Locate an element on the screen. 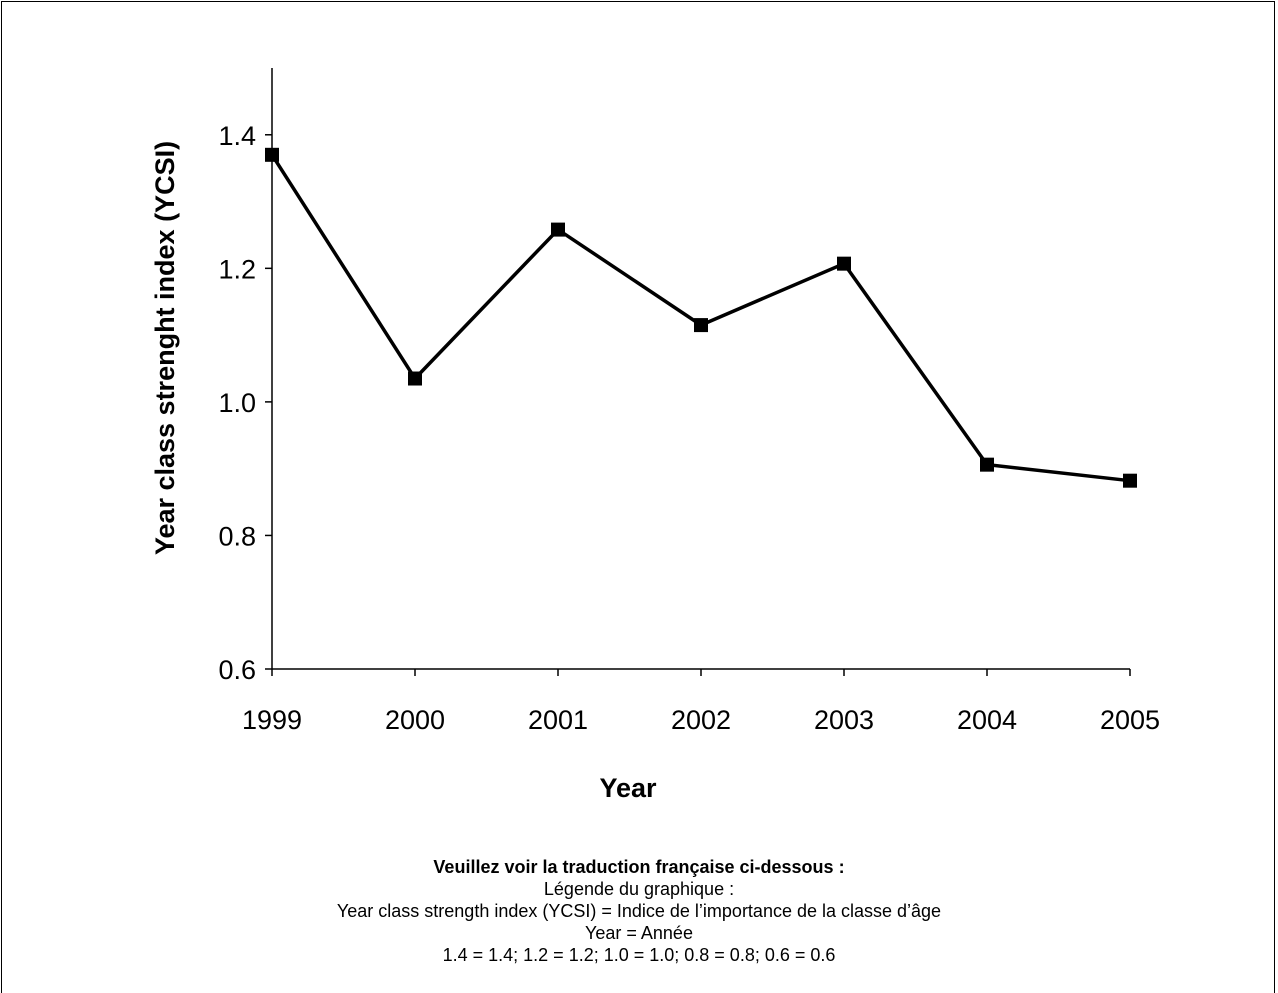 The width and height of the screenshot is (1278, 993). y-axis-ticks: 0.6 0.8 1.0 1.2 1.4 is located at coordinates (245, 403).